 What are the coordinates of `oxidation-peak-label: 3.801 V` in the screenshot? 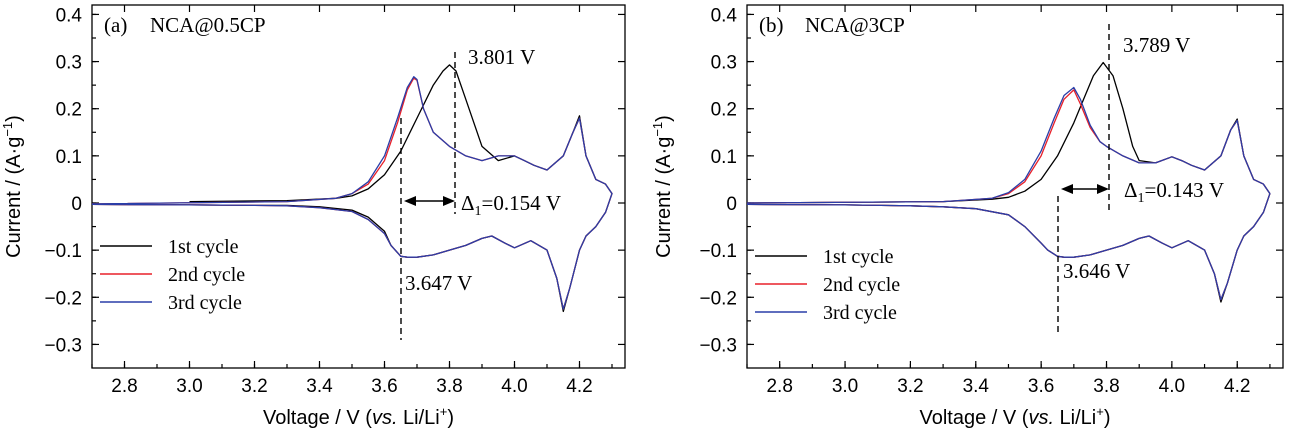 It's located at (501, 57).